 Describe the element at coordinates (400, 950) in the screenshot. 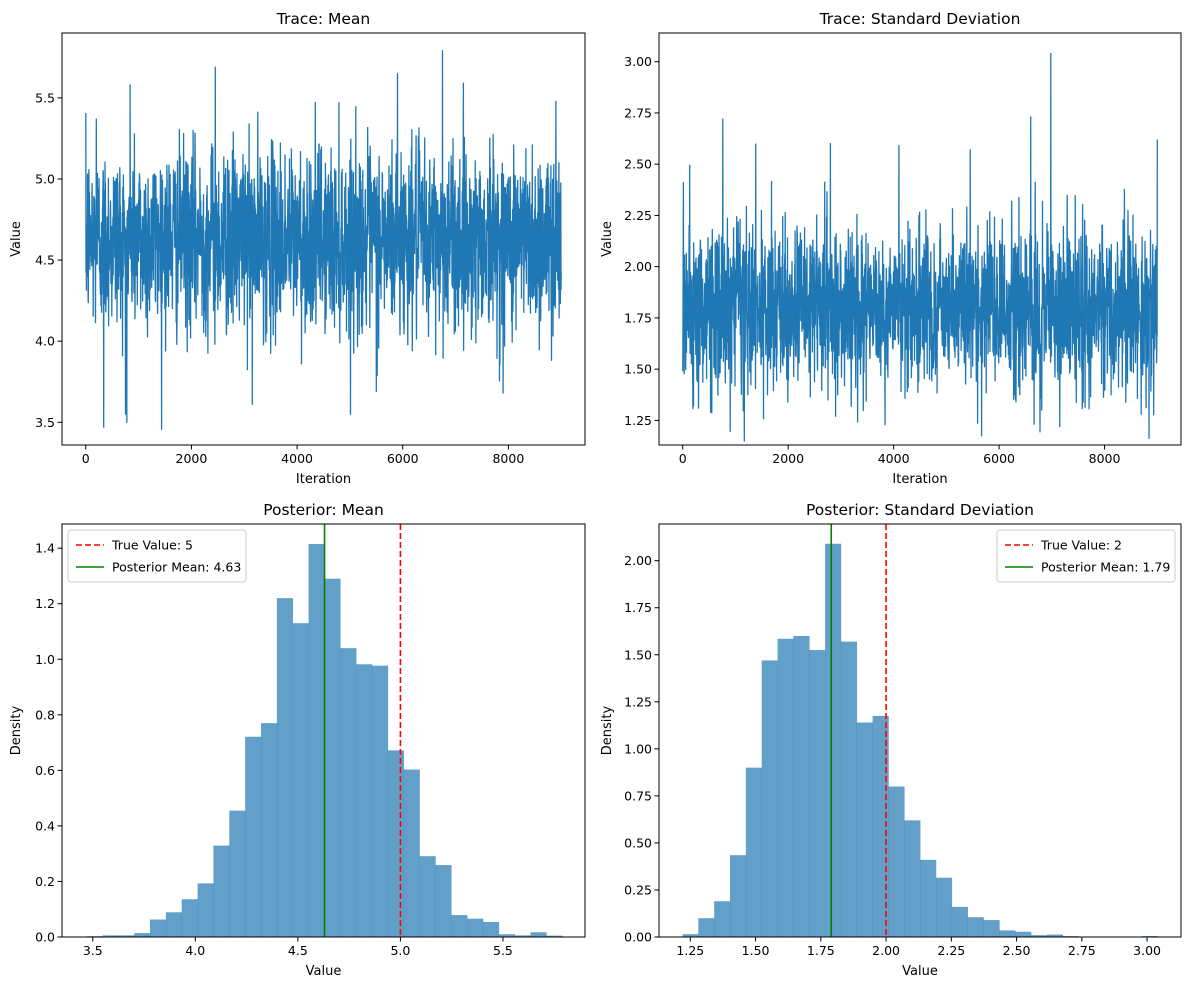

I see `x-tick-label: 5.0` at that location.